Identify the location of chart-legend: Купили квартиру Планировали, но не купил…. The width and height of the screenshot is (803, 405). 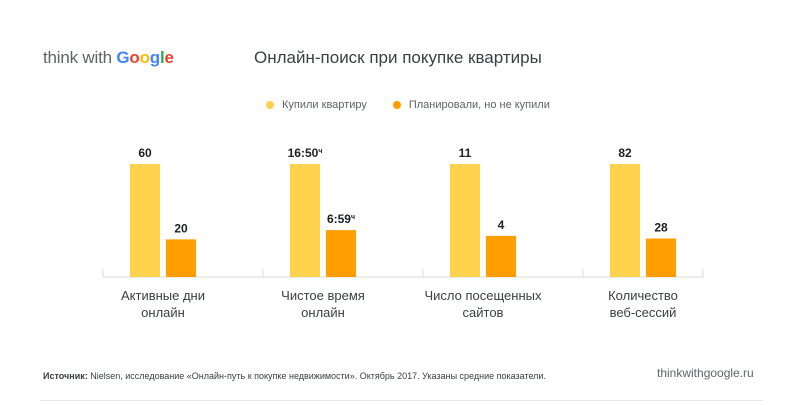
(421, 105).